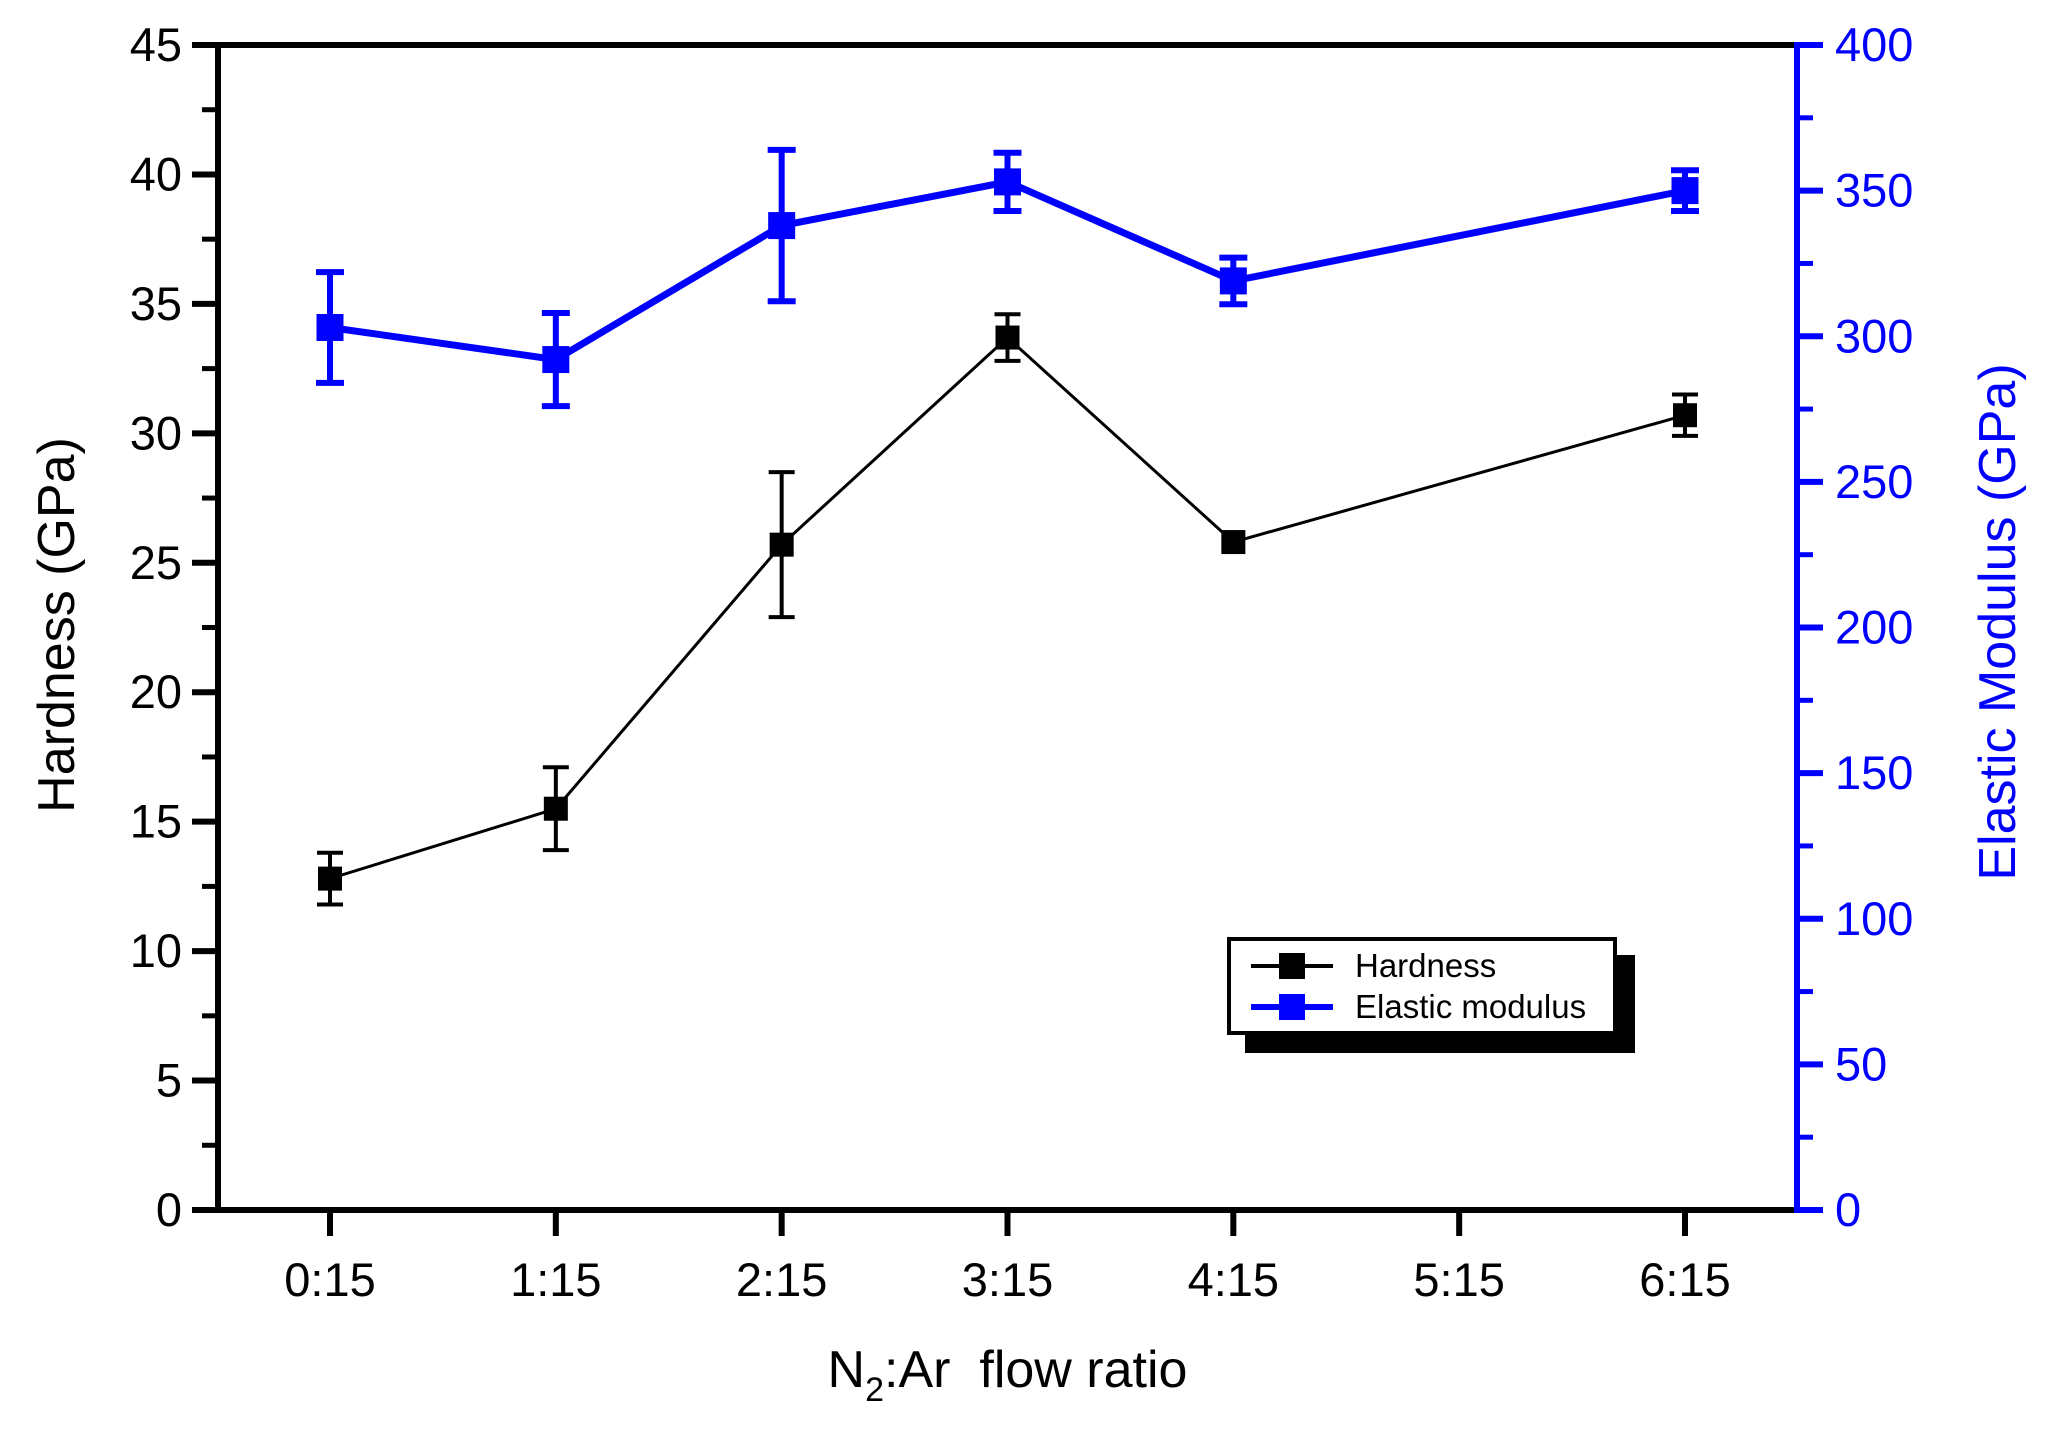 This screenshot has height=1444, width=2048. I want to click on svg-text: 15, so click(156, 821).